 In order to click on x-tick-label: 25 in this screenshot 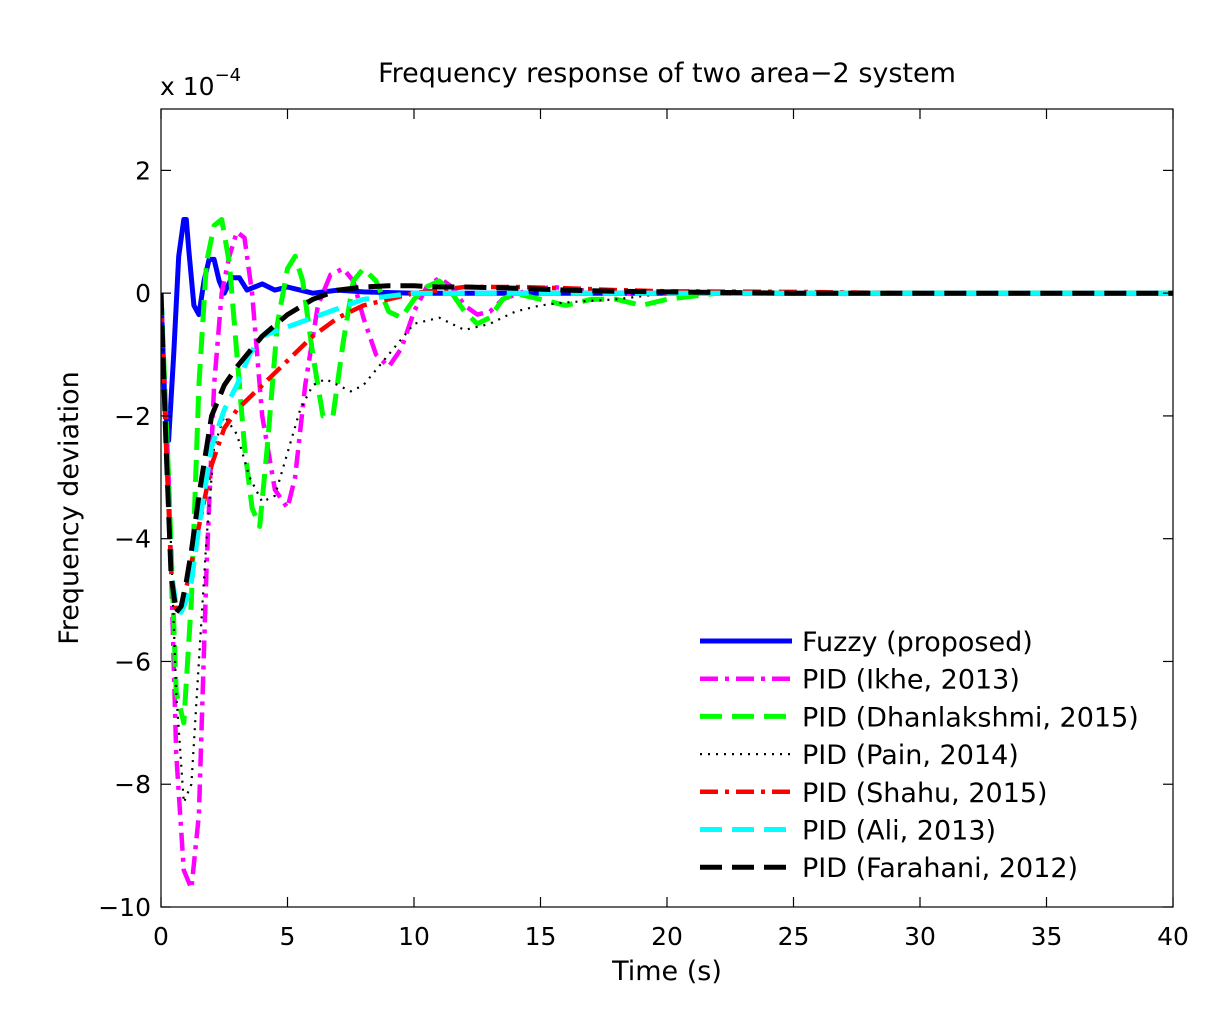, I will do `click(794, 936)`.